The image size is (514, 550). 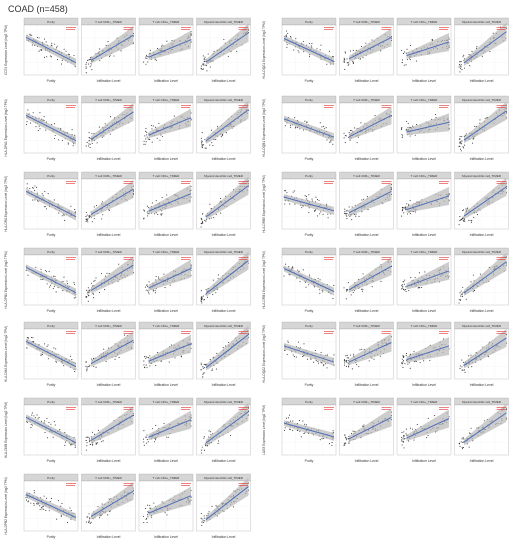 I want to click on x-axis-label: Purity, so click(x=51, y=385).